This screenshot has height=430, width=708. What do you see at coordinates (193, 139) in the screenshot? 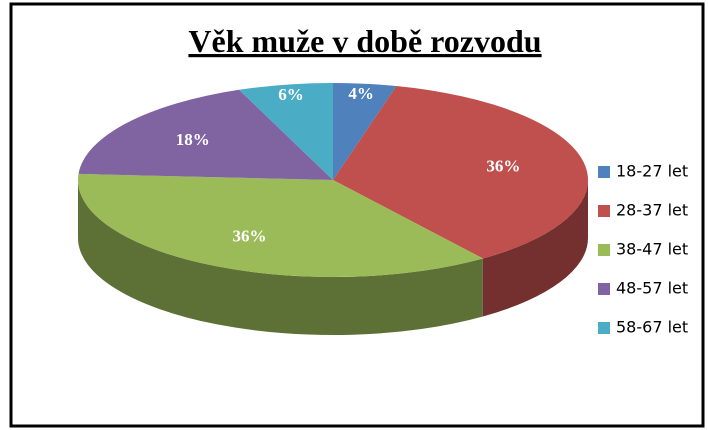
I see `data-label: 18%` at bounding box center [193, 139].